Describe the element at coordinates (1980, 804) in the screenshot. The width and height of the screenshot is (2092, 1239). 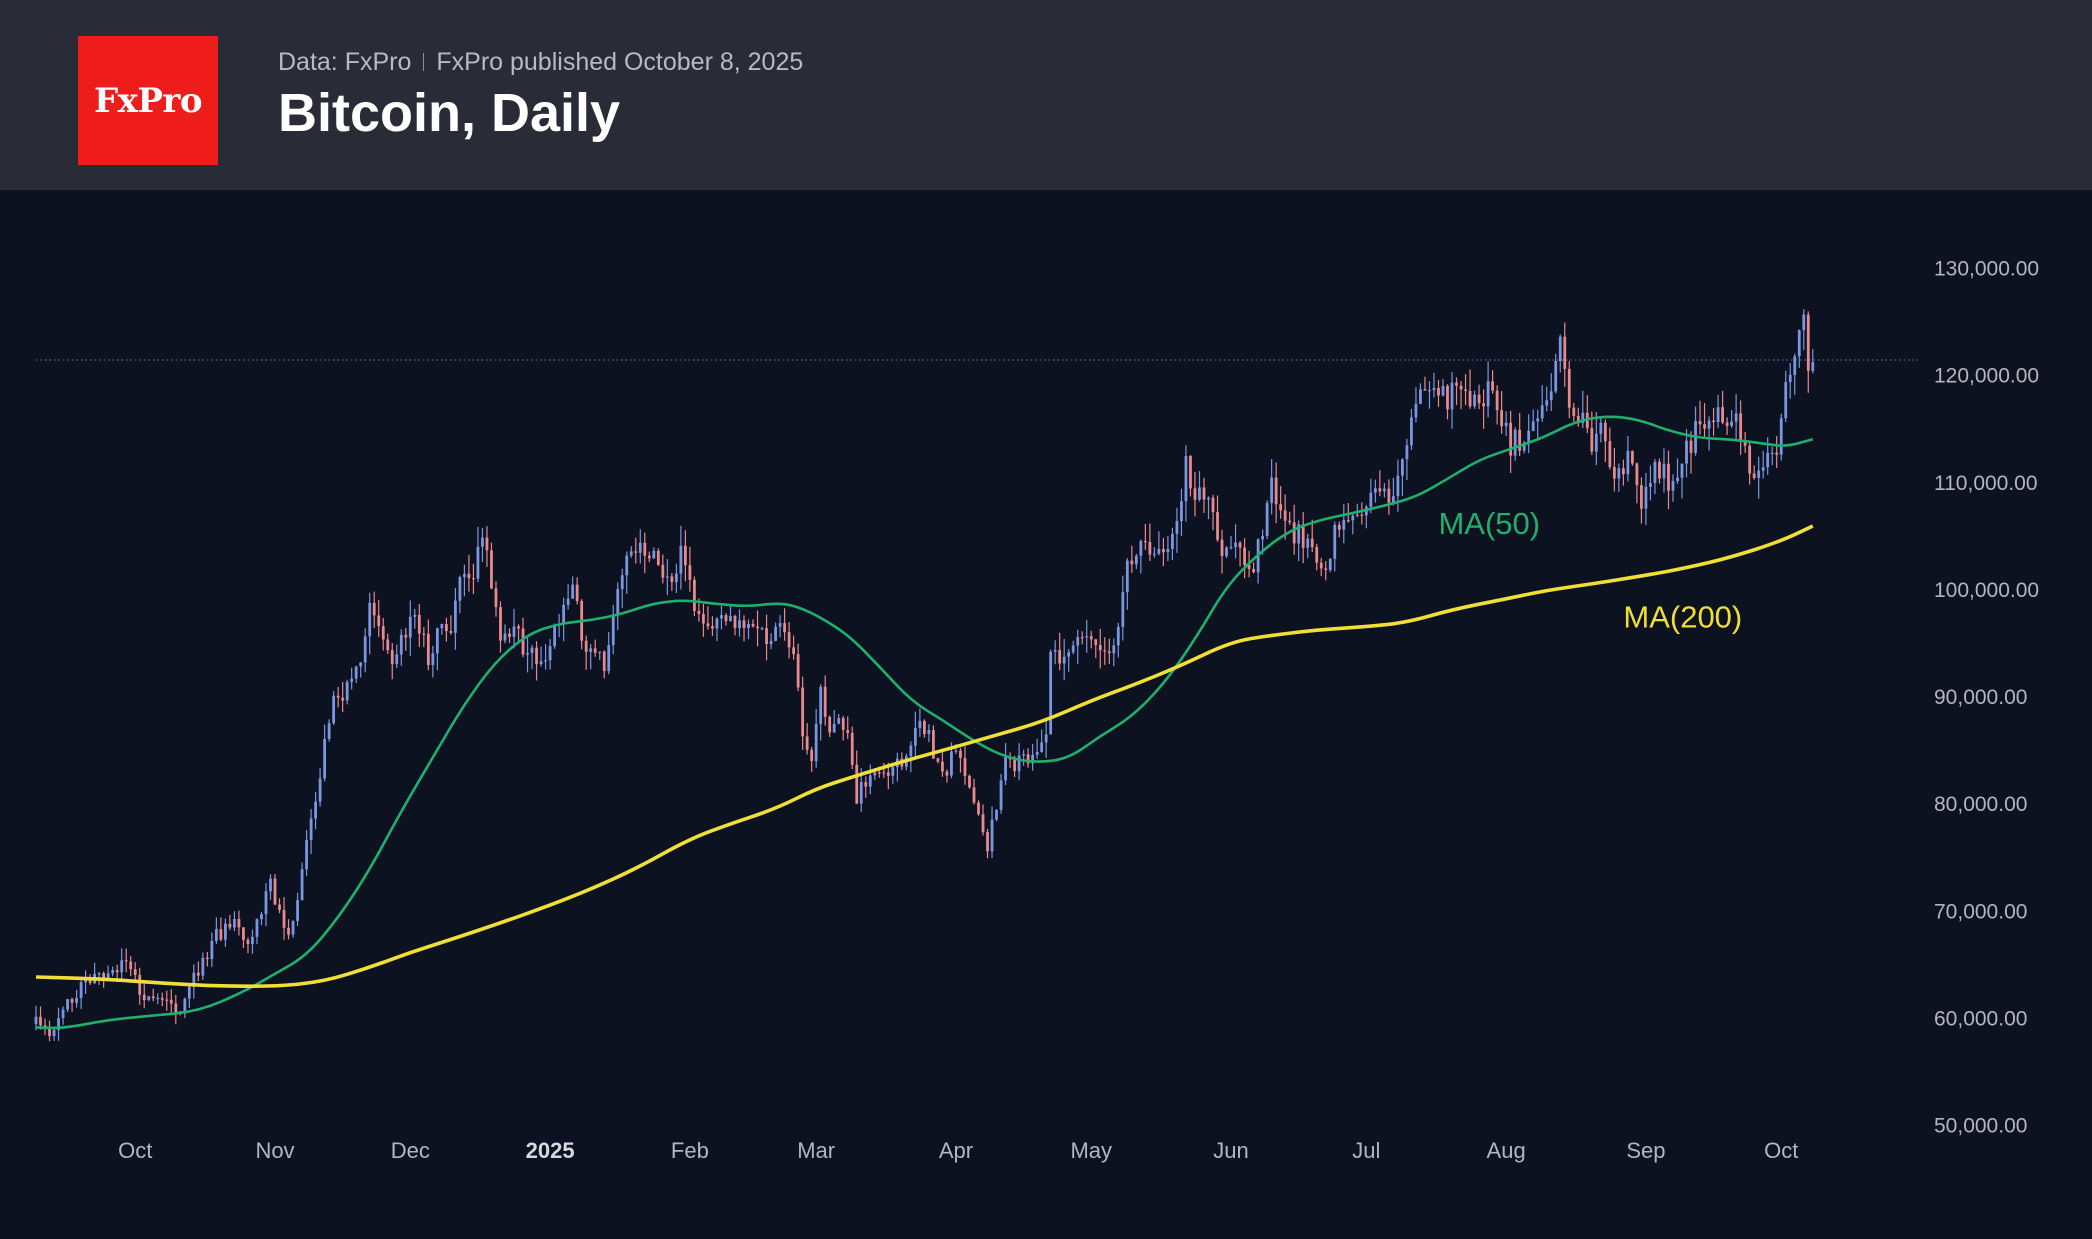
I see `y-tick-label: 80,000.00` at that location.